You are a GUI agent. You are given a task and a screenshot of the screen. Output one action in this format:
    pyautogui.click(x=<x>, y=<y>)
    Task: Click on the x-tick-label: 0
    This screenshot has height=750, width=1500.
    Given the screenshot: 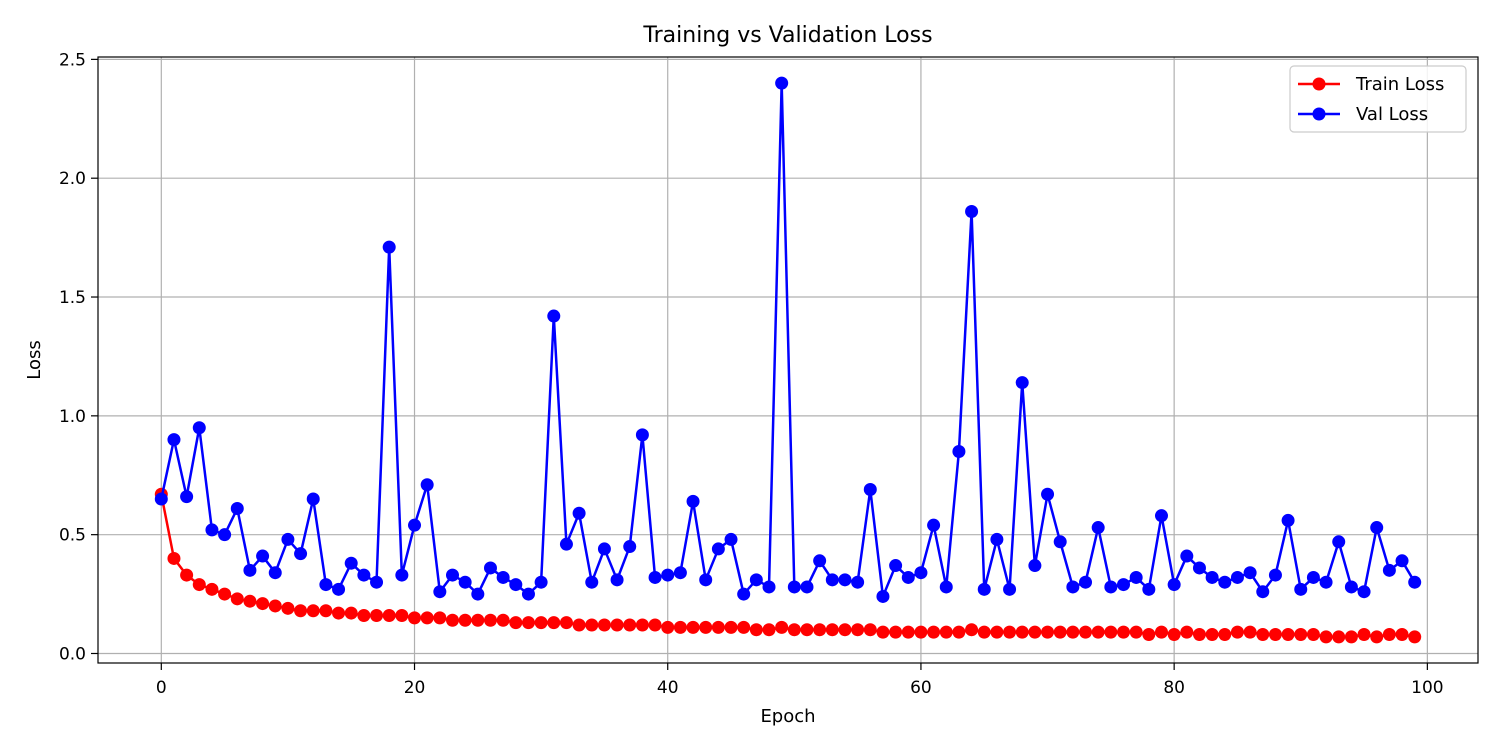 What is the action you would take?
    pyautogui.click(x=161, y=688)
    